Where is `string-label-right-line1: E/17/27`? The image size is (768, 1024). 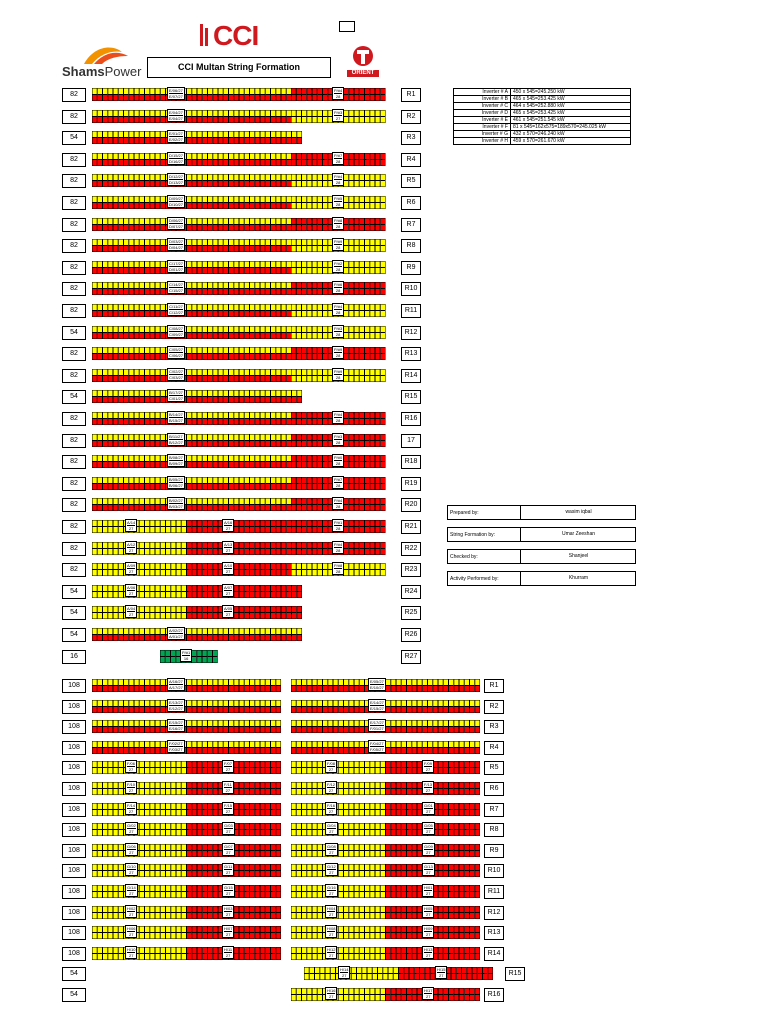
string-label-right-line1: E/17/27 is located at coordinates (377, 723).